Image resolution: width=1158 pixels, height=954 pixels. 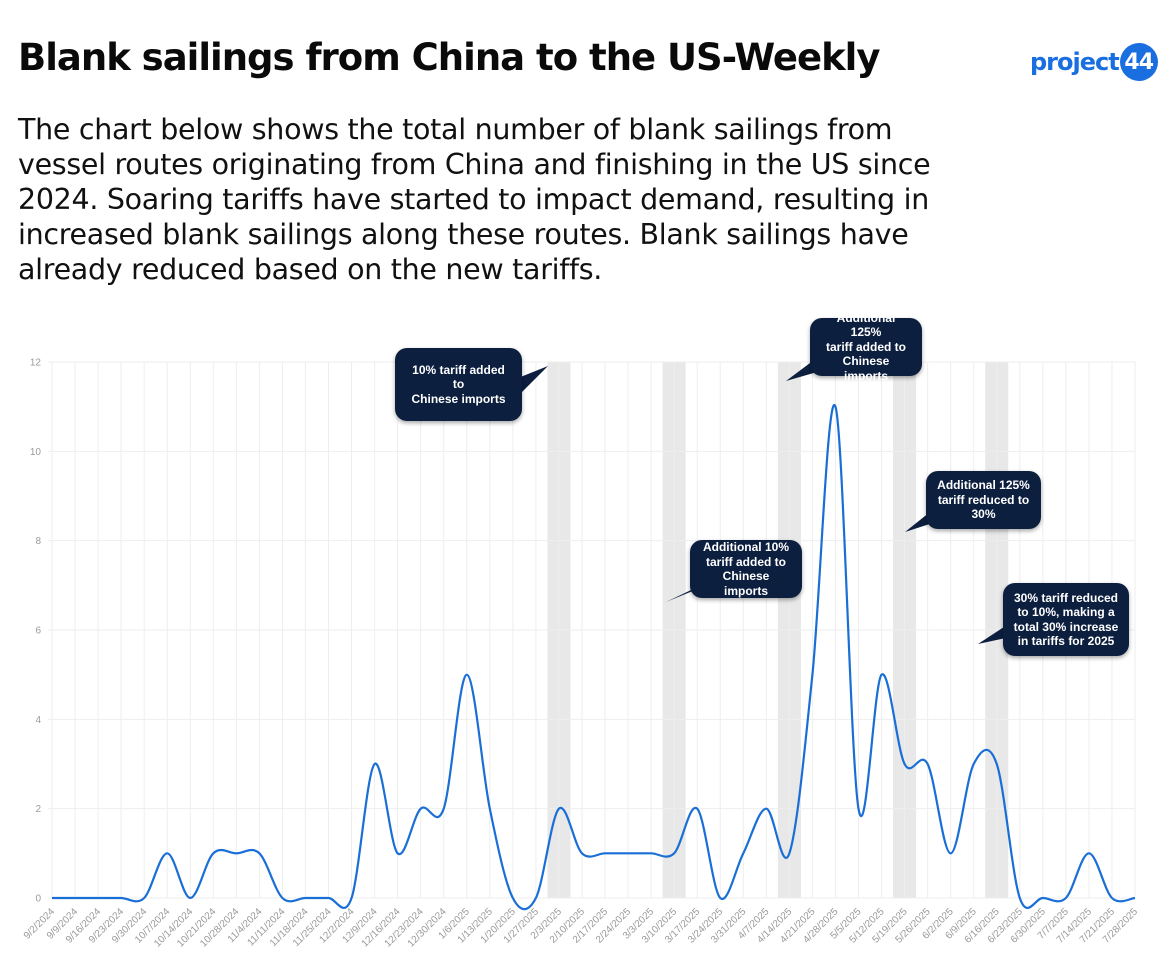 I want to click on y-tick-label: 12, so click(x=36, y=363).